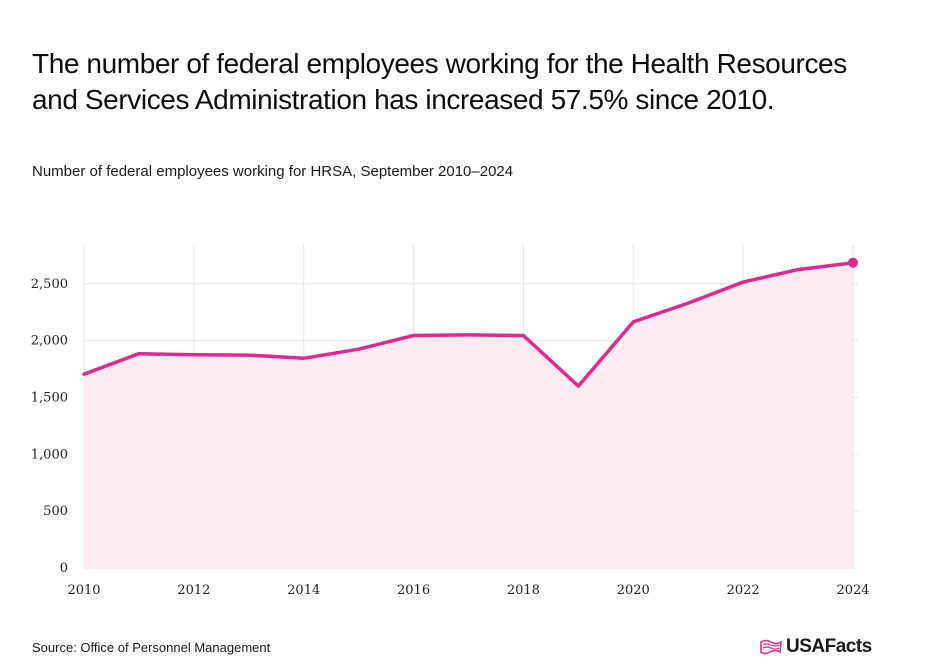 The image size is (929, 661). Describe the element at coordinates (55, 511) in the screenshot. I see `y-tick-label: 500` at that location.